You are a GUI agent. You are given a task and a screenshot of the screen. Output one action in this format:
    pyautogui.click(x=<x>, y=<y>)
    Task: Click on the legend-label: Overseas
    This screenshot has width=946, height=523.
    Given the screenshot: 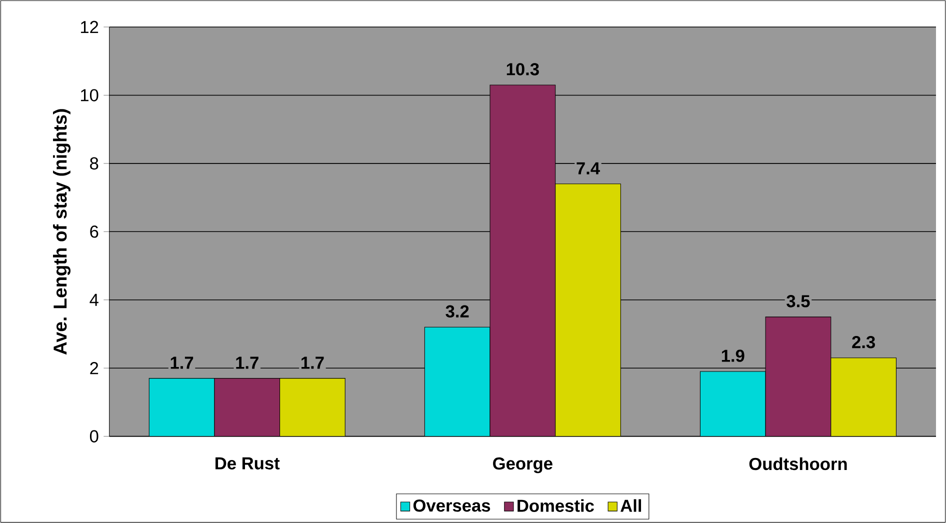 What is the action you would take?
    pyautogui.click(x=451, y=505)
    